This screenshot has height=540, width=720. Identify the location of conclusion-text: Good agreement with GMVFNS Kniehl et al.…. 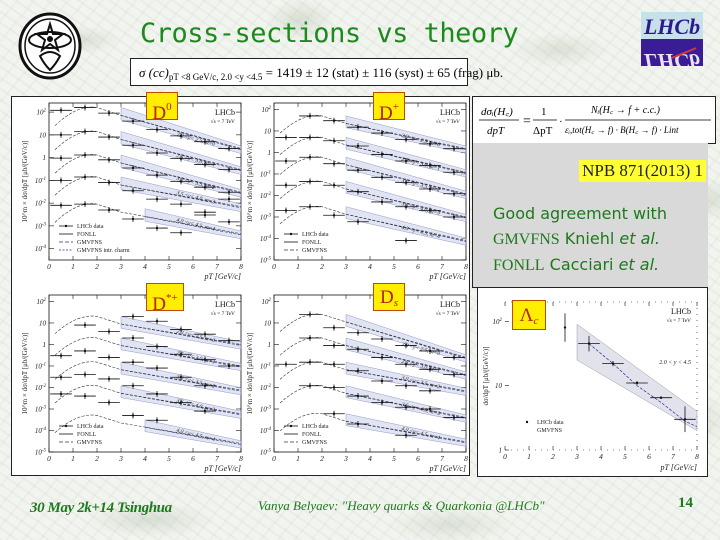
(580, 239).